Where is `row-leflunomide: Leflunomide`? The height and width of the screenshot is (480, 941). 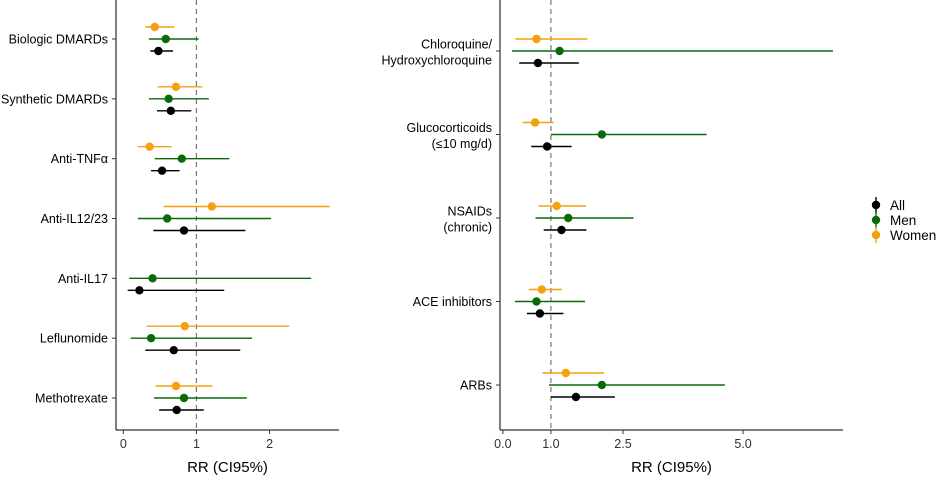
row-leflunomide: Leflunomide is located at coordinates (165, 338).